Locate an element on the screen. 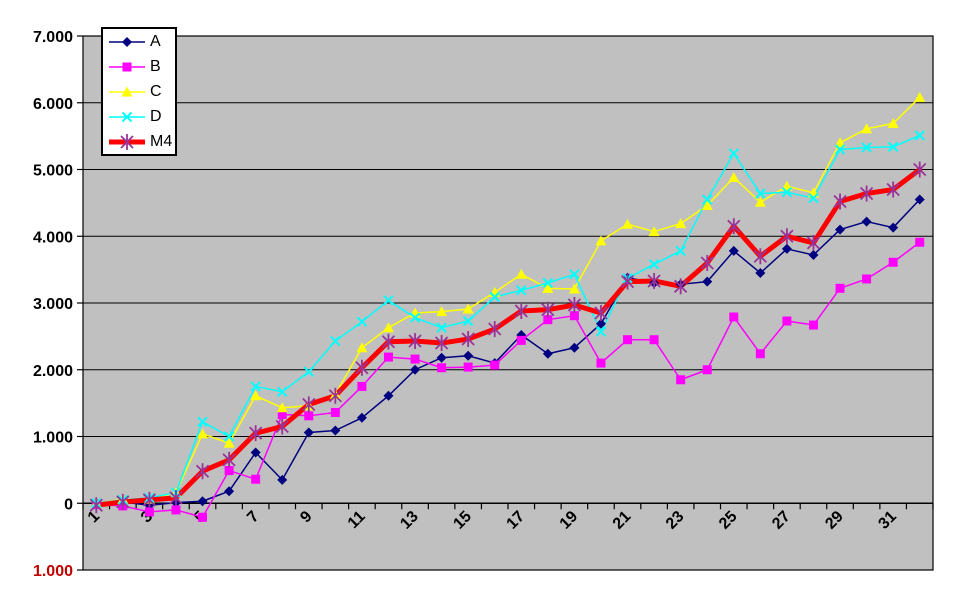 This screenshot has width=970, height=614. legend-item-B: B is located at coordinates (139, 66).